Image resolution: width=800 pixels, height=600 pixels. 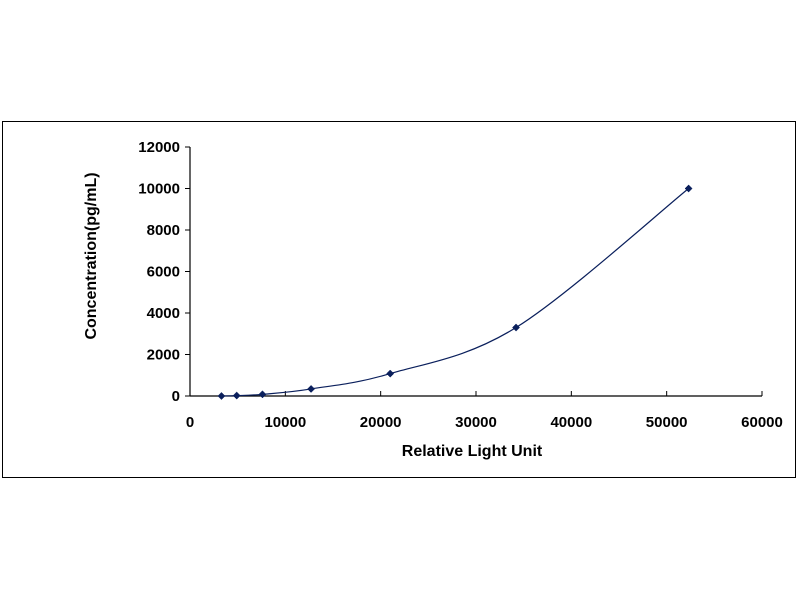 I want to click on y-tick-label: 8000, so click(x=163, y=230).